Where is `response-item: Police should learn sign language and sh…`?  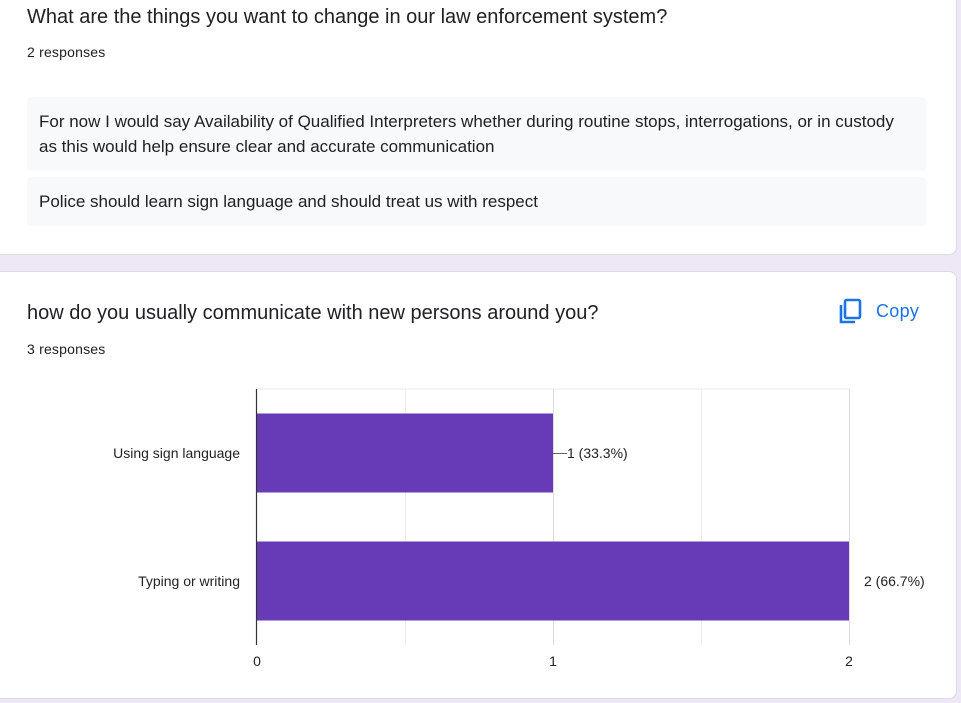
response-item: Police should learn sign language and sh… is located at coordinates (476, 201).